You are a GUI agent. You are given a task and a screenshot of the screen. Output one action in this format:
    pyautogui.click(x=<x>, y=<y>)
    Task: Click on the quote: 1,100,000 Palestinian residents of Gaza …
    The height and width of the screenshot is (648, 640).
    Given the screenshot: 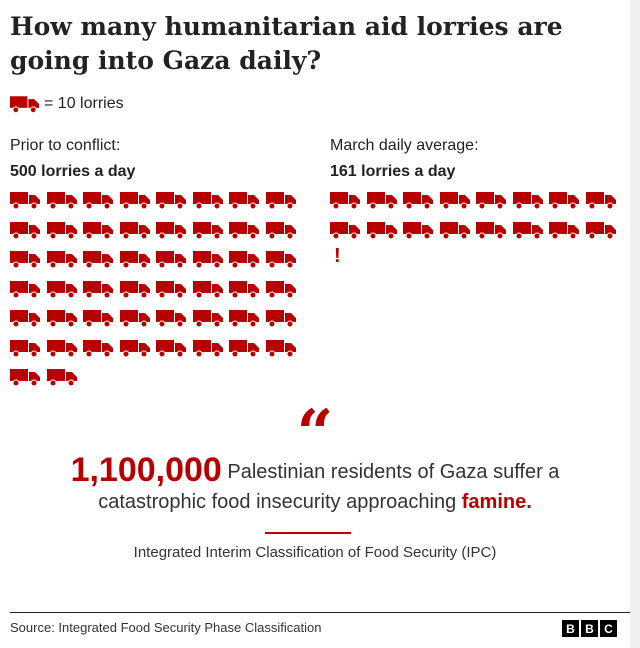 What is the action you would take?
    pyautogui.click(x=315, y=485)
    